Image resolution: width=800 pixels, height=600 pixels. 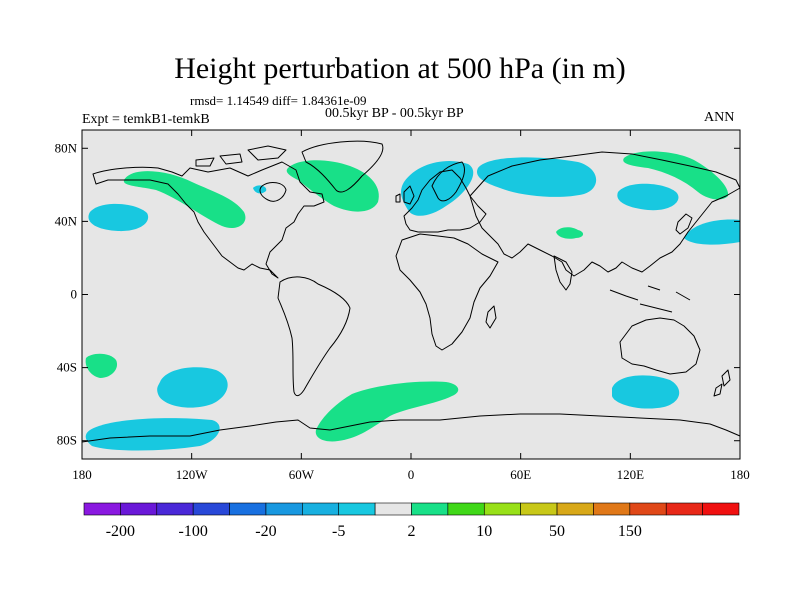 What do you see at coordinates (241, 156) in the screenshot?
I see `coastline-arctic-islands` at bounding box center [241, 156].